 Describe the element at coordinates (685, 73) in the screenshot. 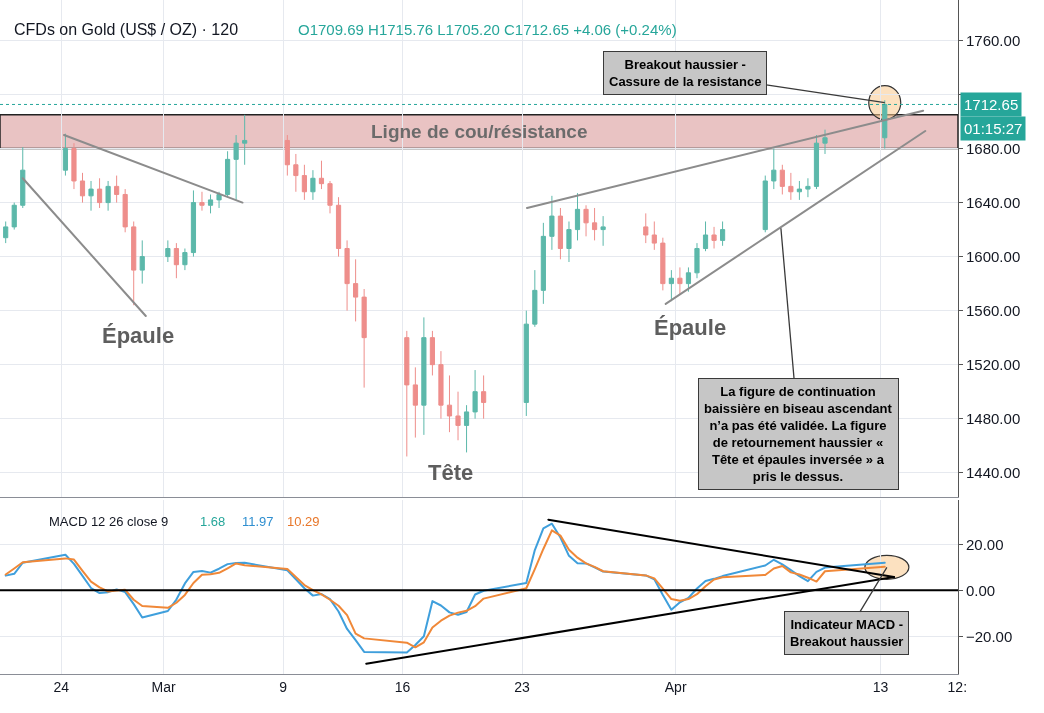

I see `annotation: Breakout haussier - Cassure de la resistance` at that location.